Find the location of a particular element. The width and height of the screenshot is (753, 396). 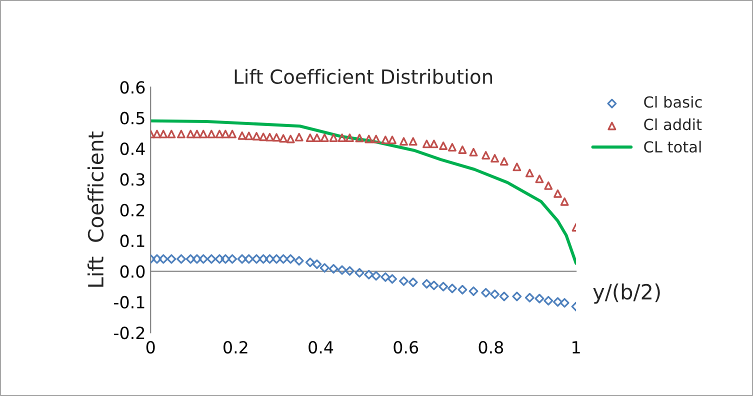

x-tick-label: 0.4 is located at coordinates (321, 347).